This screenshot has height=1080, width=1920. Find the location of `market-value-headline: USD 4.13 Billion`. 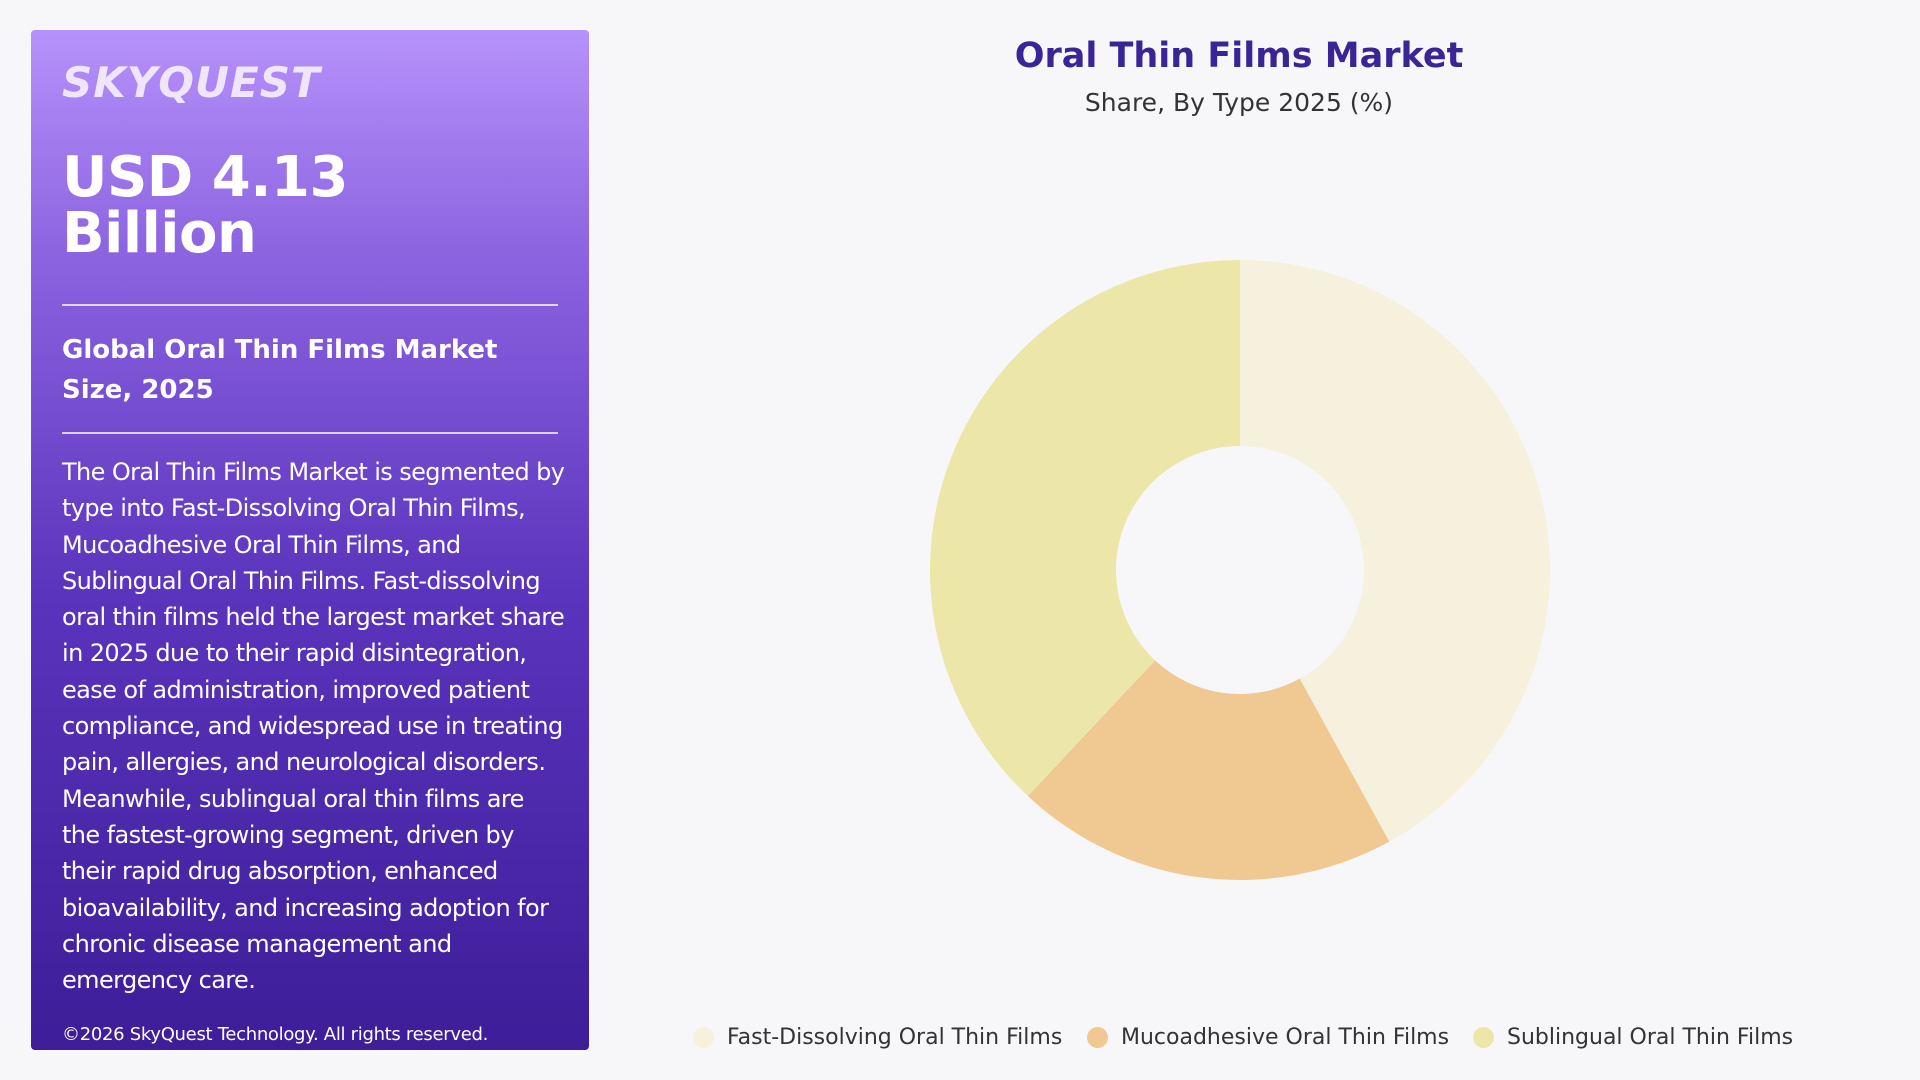

market-value-headline: USD 4.13 Billion is located at coordinates (205, 205).